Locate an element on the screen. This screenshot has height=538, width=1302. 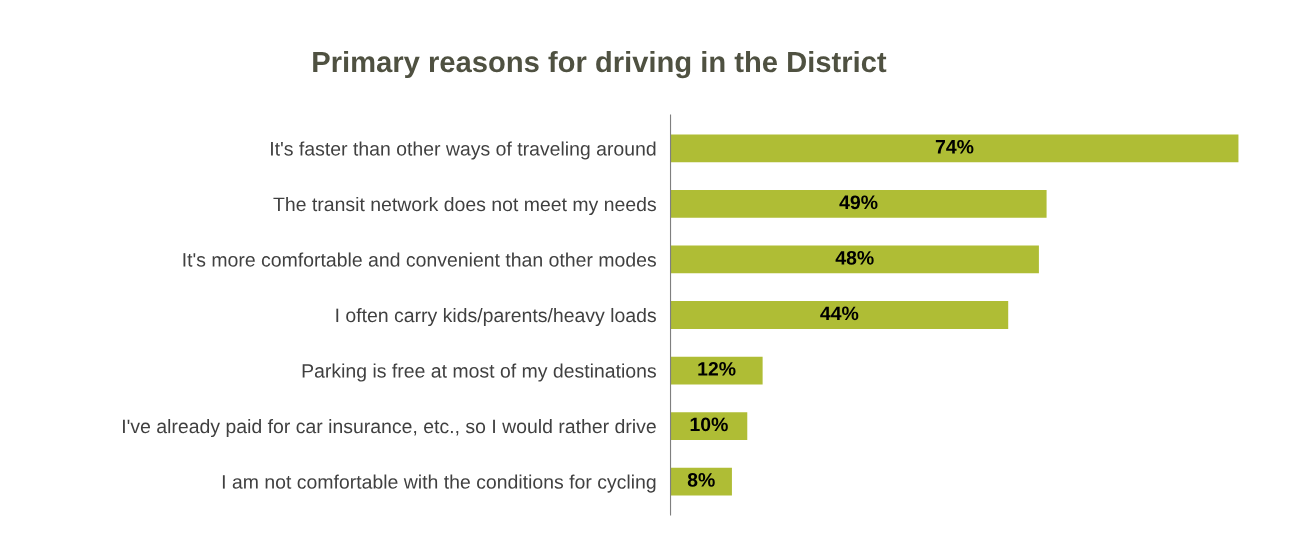
chart-title: Primary reasons for driving in the District is located at coordinates (600, 64).